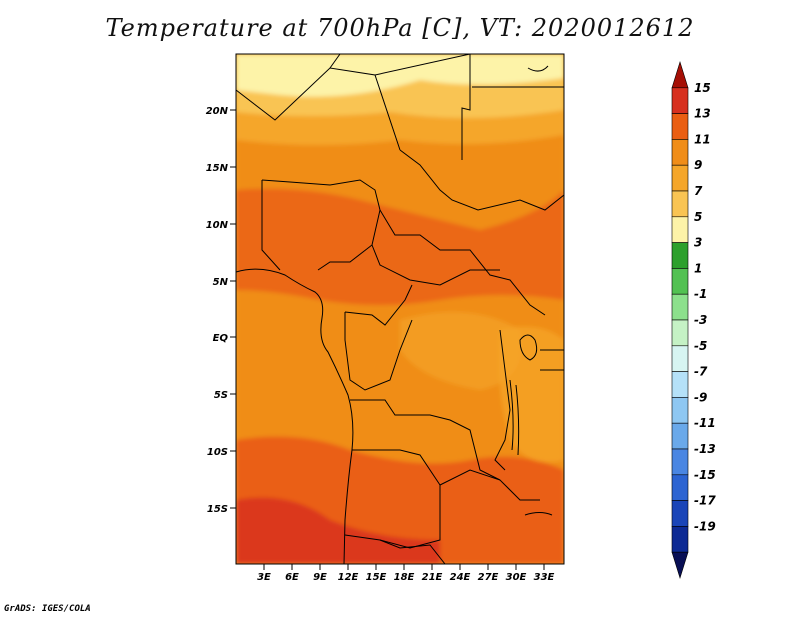  What do you see at coordinates (698, 191) in the screenshot?
I see `colorbar-label: 7` at bounding box center [698, 191].